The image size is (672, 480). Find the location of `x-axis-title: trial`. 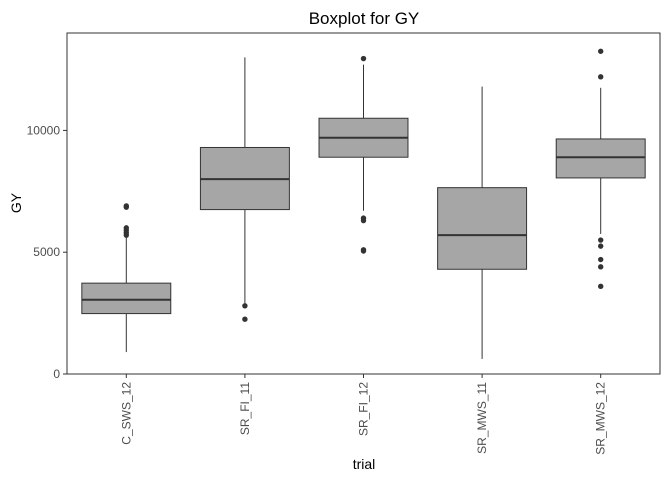

x-axis-title: trial is located at coordinates (364, 464).